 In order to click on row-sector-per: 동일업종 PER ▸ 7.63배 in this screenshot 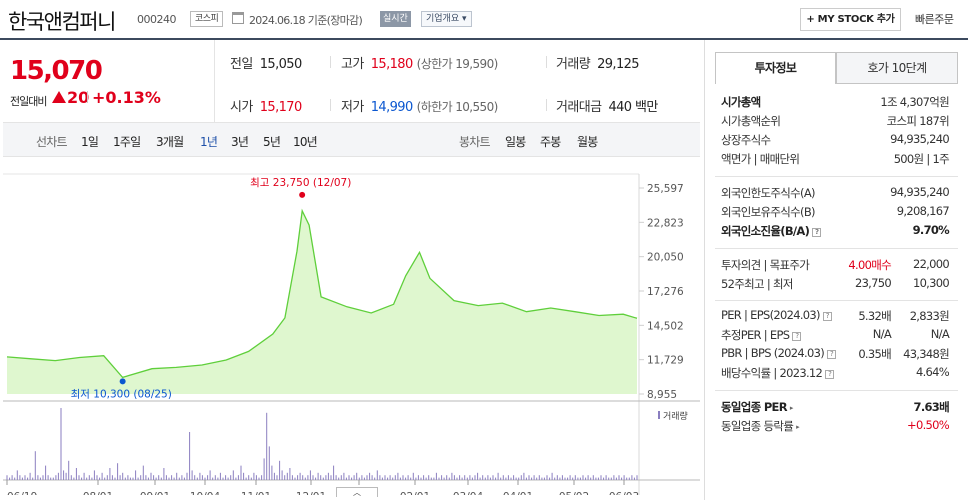, I will do `click(835, 407)`.